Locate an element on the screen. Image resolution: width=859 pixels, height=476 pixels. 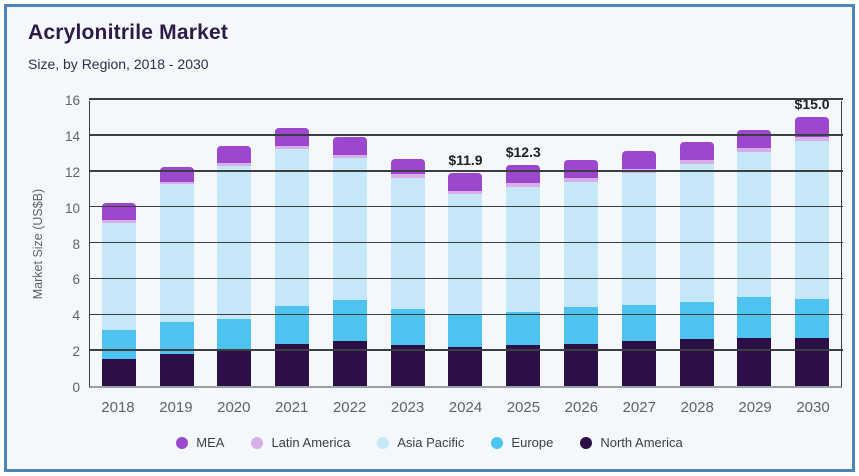
y-tick-label: 16 is located at coordinates (72, 100).